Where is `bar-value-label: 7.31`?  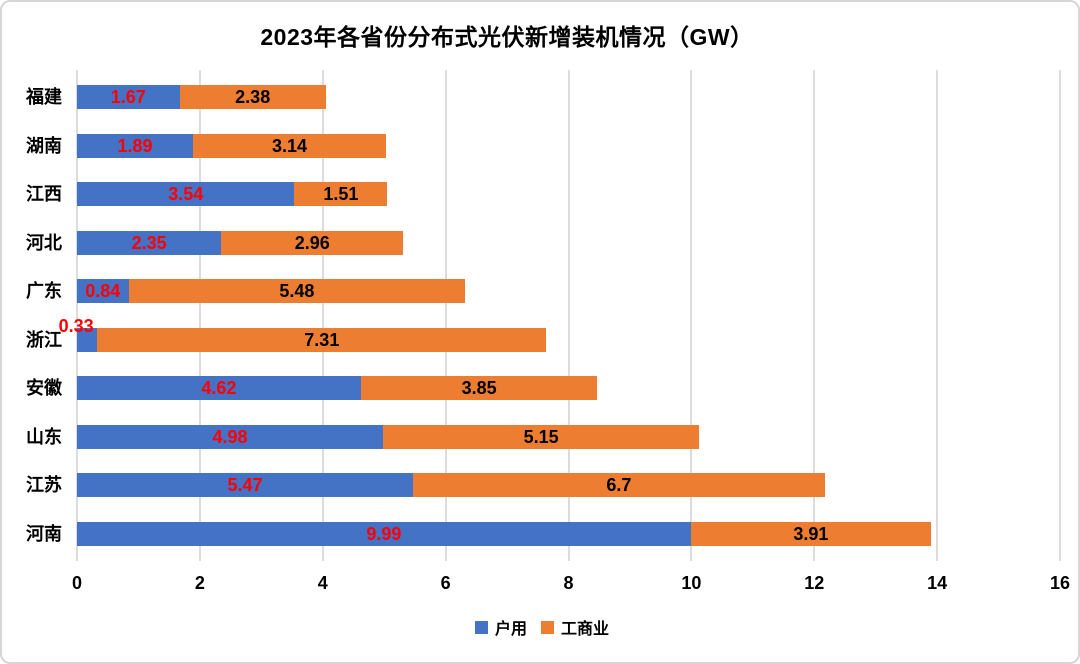
bar-value-label: 7.31 is located at coordinates (322, 339).